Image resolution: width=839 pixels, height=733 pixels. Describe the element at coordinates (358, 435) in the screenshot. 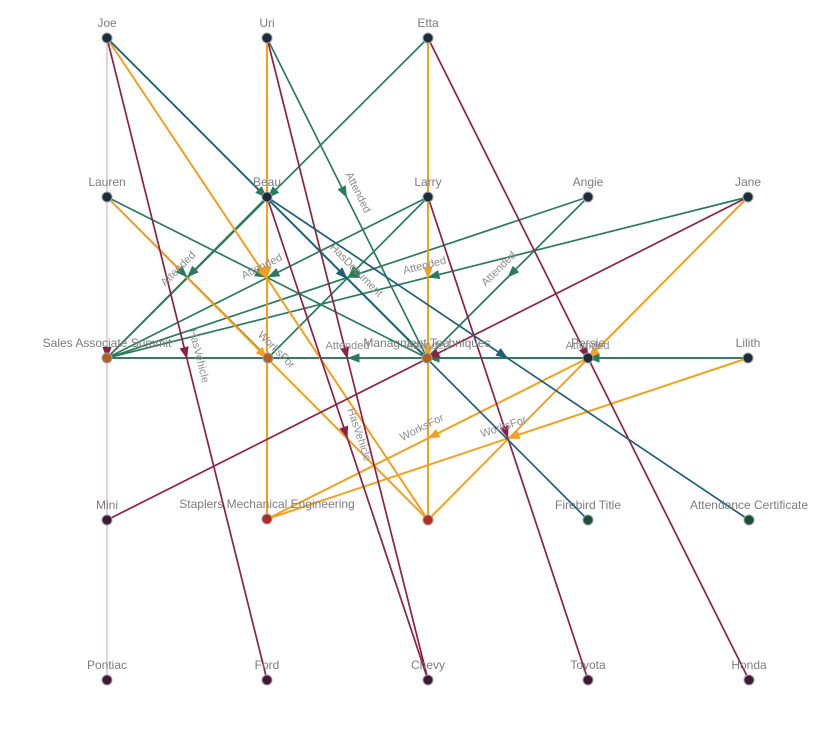

I see `edge-hasvehicle-beau-chevy-label: HasVehicle` at that location.